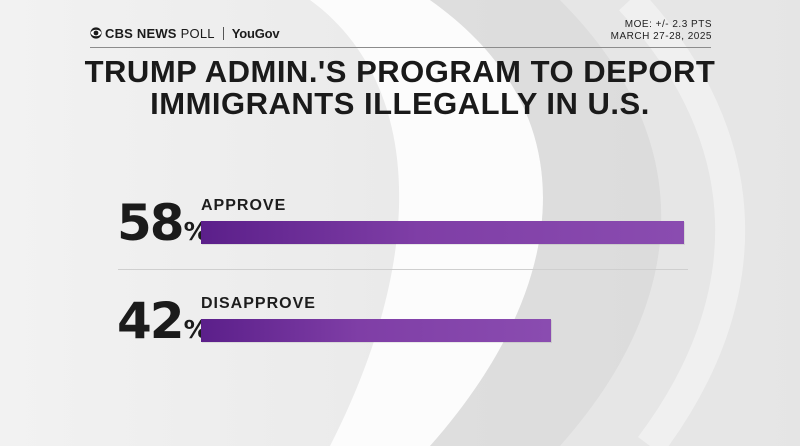 This screenshot has width=800, height=446. I want to click on poll-info: MOE: +/- 2.3 PTS MARCH 27-28, 2025, so click(661, 31).